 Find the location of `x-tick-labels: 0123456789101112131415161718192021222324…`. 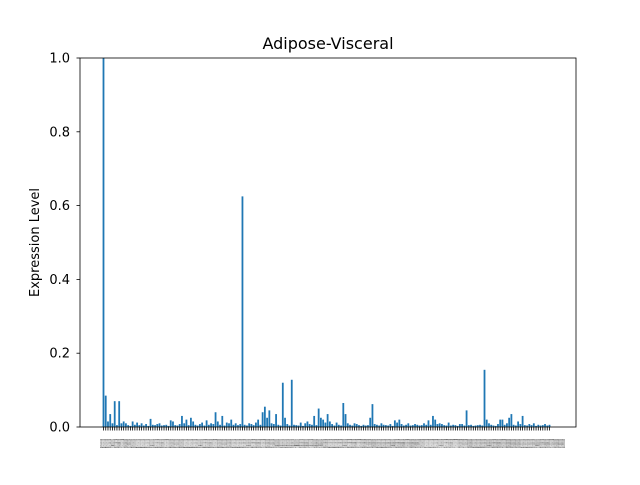

x-tick-labels: 0123456789101112131415161718192021222324… is located at coordinates (332, 444).